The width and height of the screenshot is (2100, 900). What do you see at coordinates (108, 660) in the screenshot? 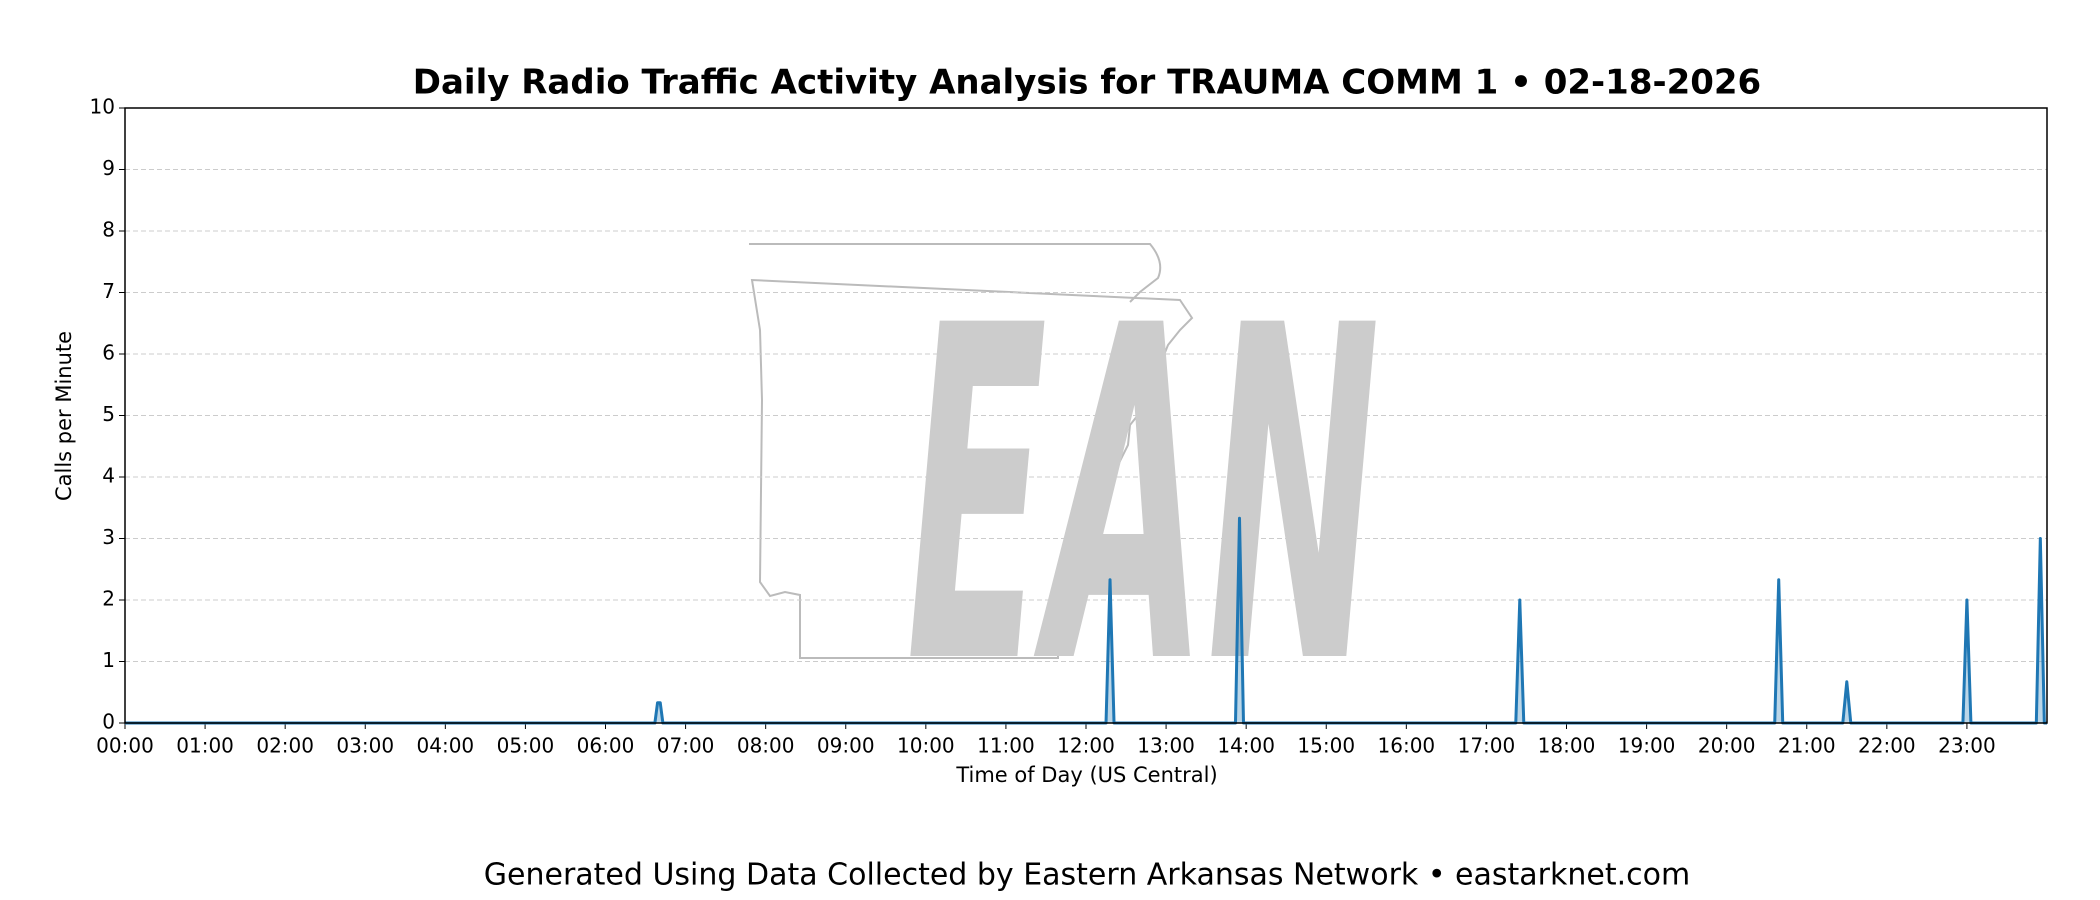
I see `y-tick-label: 1` at bounding box center [108, 660].